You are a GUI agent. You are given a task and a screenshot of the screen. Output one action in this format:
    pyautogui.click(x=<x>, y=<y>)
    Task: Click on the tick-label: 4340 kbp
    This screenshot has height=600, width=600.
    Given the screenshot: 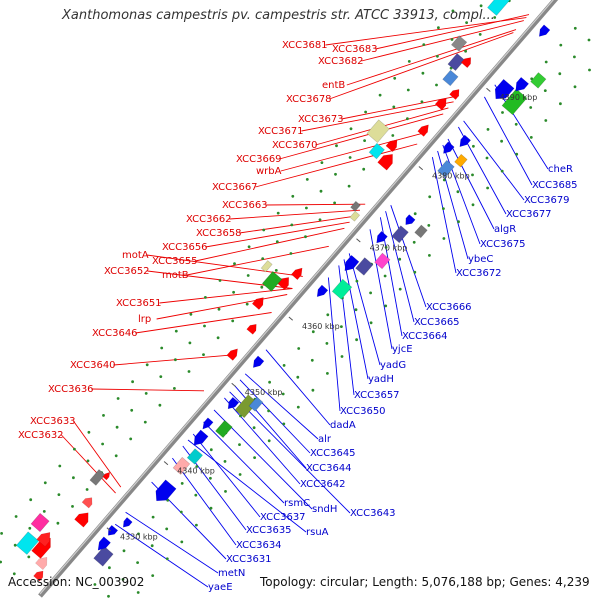 What is the action you would take?
    pyautogui.click(x=196, y=470)
    